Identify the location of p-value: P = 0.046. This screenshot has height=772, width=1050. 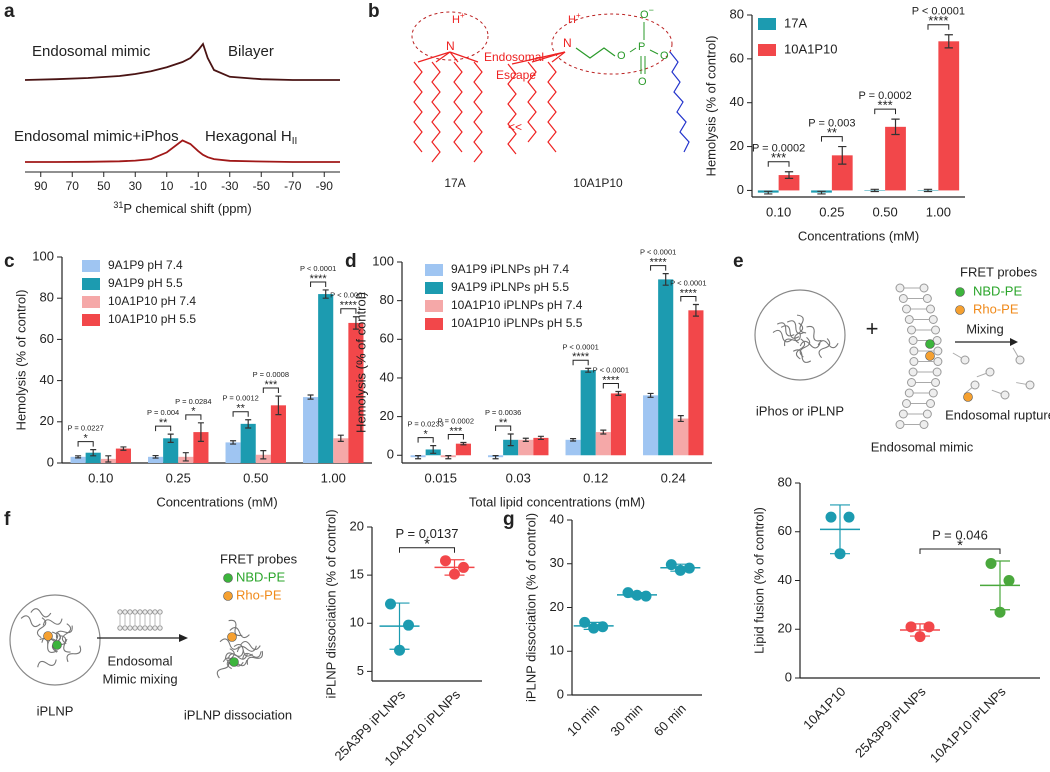
(960, 534).